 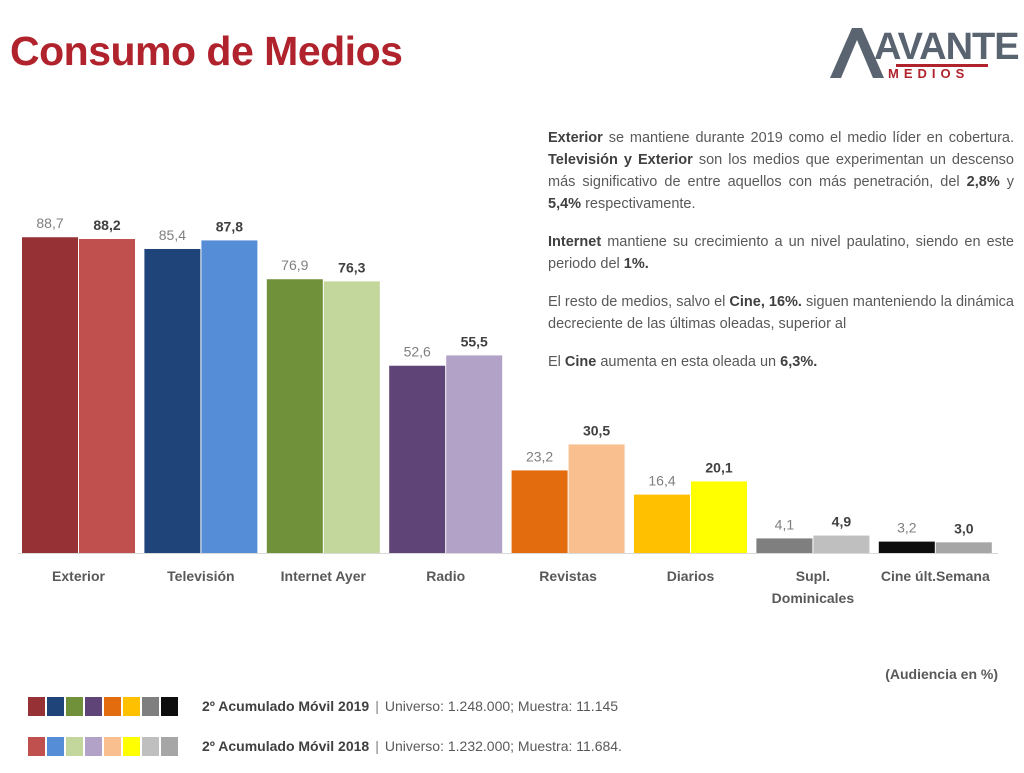 I want to click on commentary-text-run: El, so click(x=556, y=362).